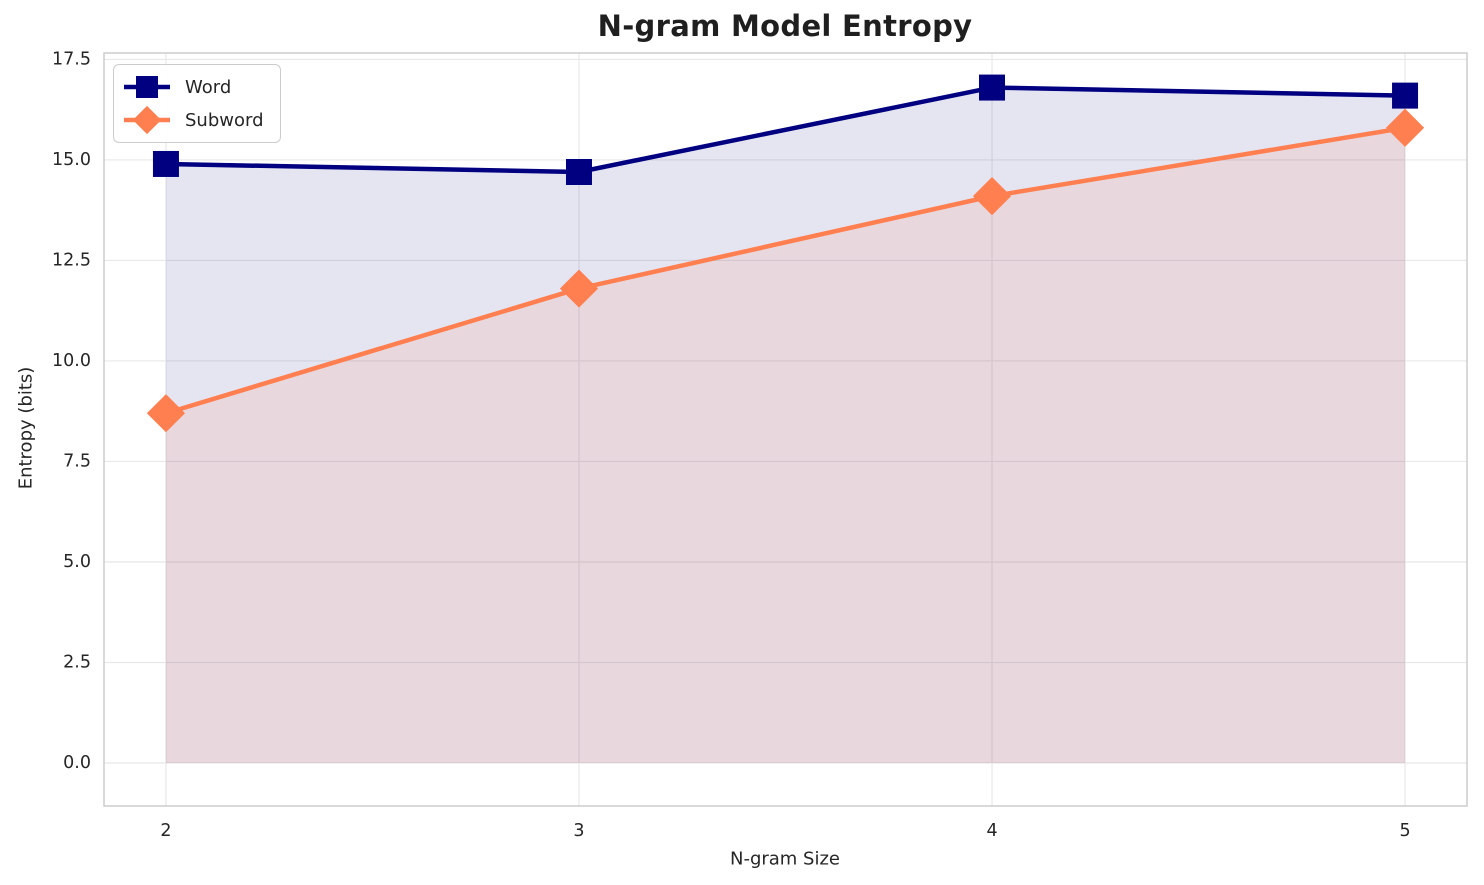  Describe the element at coordinates (578, 831) in the screenshot. I see `x-tick-label: 3` at that location.